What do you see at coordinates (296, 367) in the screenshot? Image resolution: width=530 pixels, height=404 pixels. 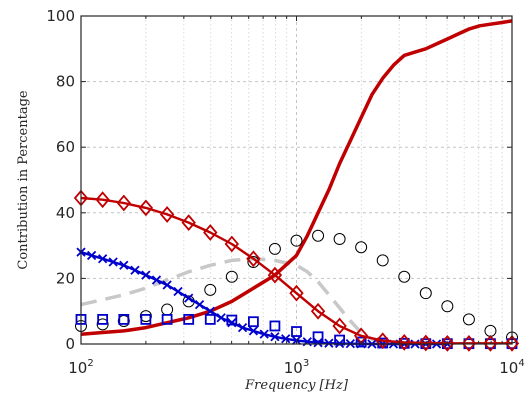 I see `x-tick-label: 10³` at bounding box center [296, 367].